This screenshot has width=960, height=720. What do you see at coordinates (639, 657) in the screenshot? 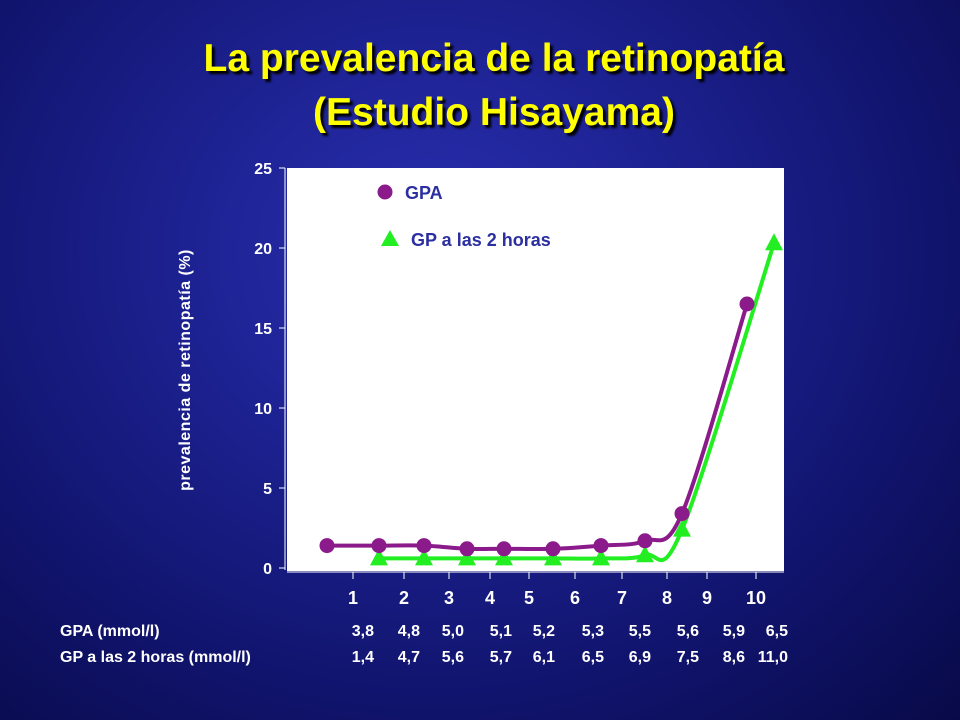
I see `table-cell: 6,9` at bounding box center [639, 657].